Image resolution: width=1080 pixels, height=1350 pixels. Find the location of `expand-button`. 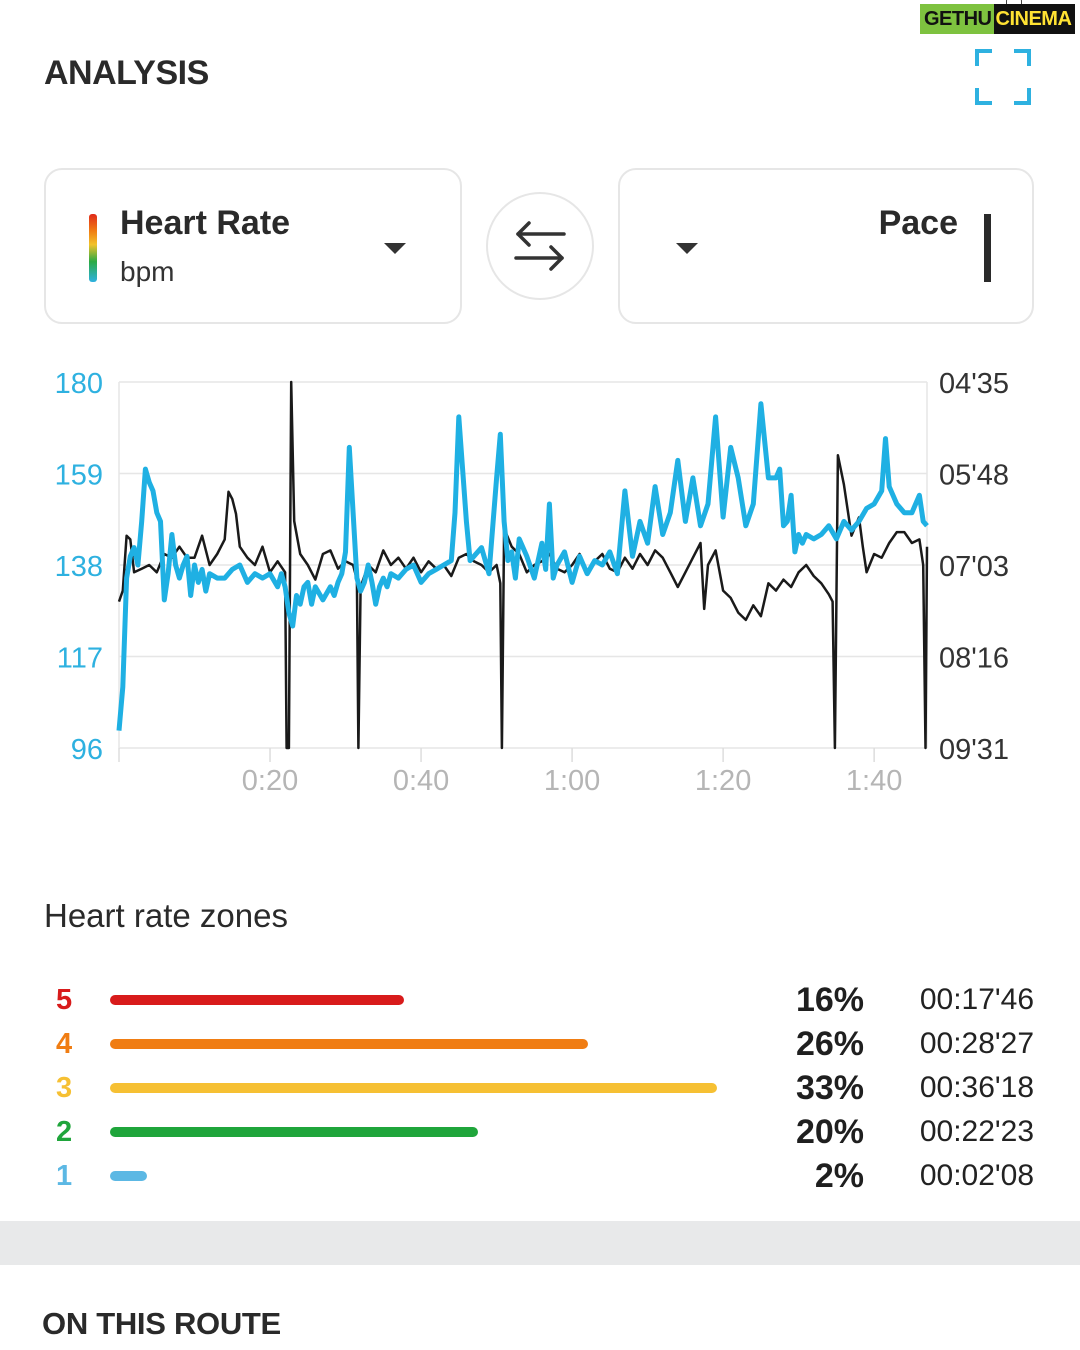

expand-button is located at coordinates (1003, 77).